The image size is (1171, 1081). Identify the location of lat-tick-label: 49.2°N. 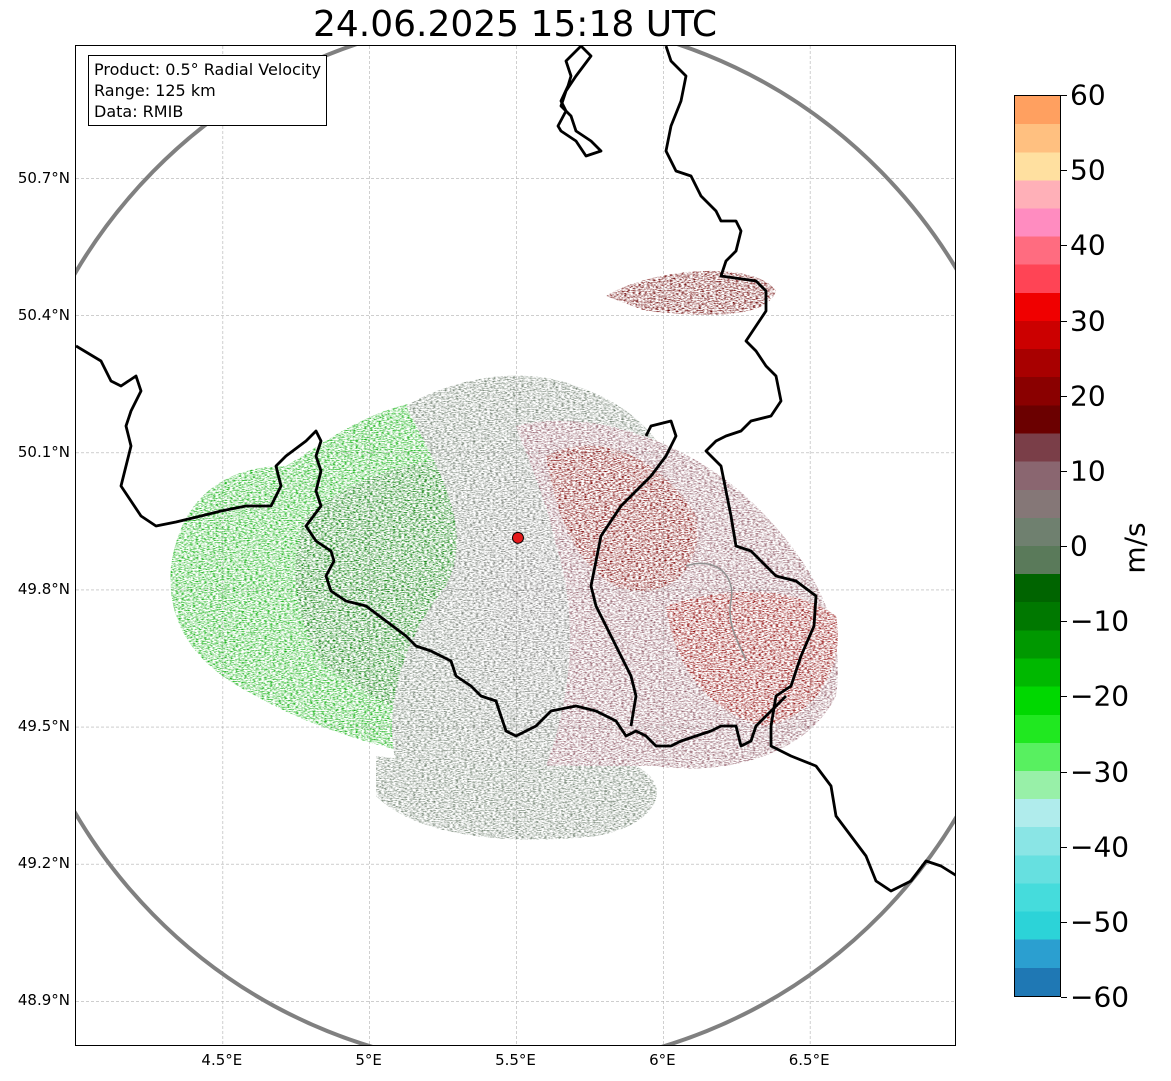
(43, 863).